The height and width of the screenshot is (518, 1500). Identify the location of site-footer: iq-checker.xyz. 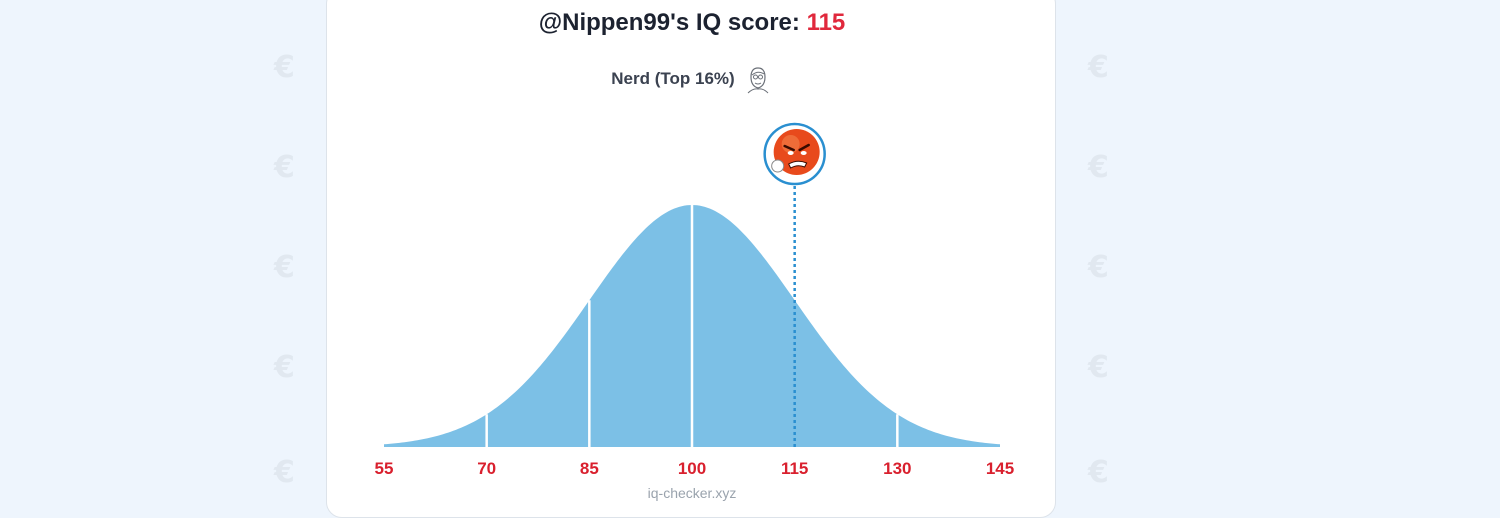
(692, 493).